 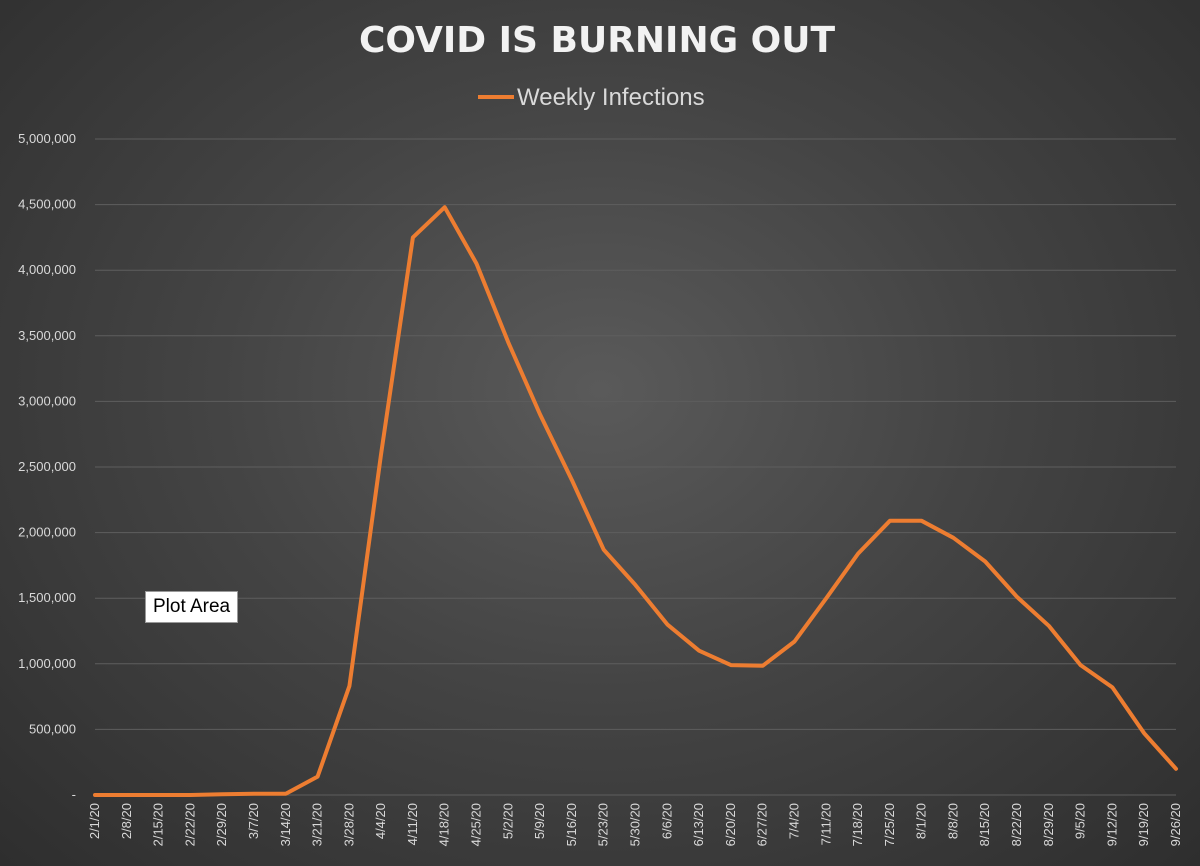 I want to click on x-tick-label: 2/29/20, so click(x=221, y=824).